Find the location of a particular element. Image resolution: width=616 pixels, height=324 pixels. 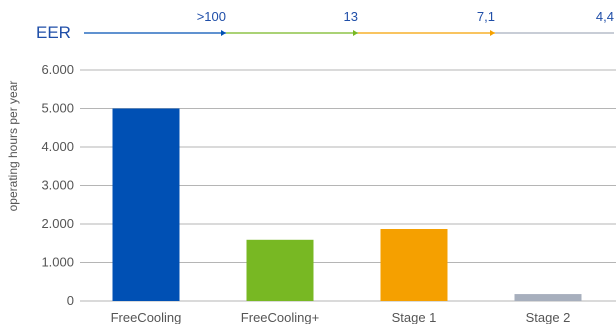

y-tick-label: 6.000 is located at coordinates (57, 69).